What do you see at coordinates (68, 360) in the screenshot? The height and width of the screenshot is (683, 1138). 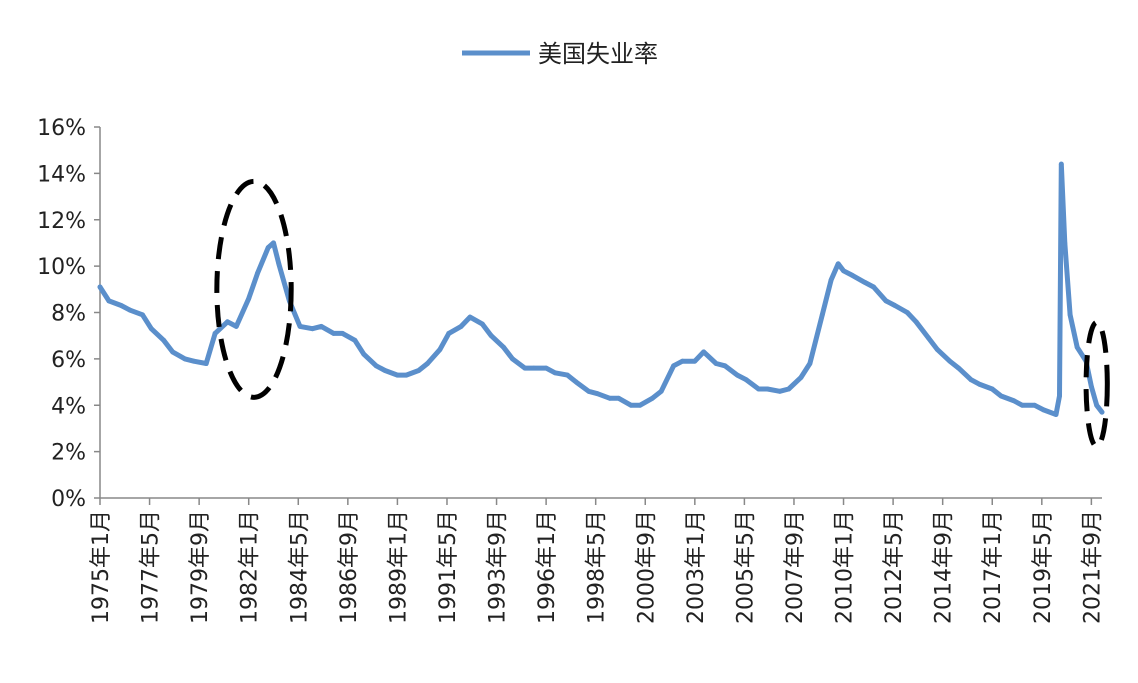 I see `y-tick-label: 6%` at bounding box center [68, 360].